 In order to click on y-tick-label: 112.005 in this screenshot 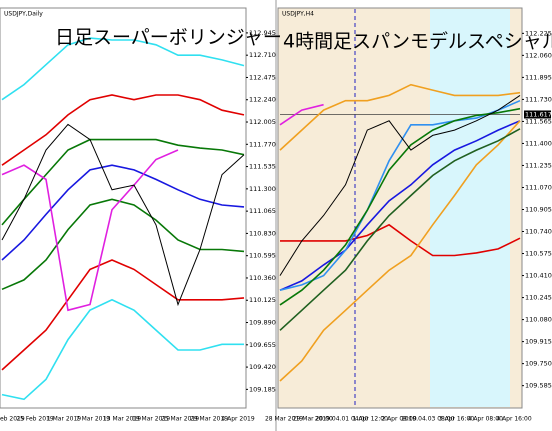, I will do `click(262, 122)`.